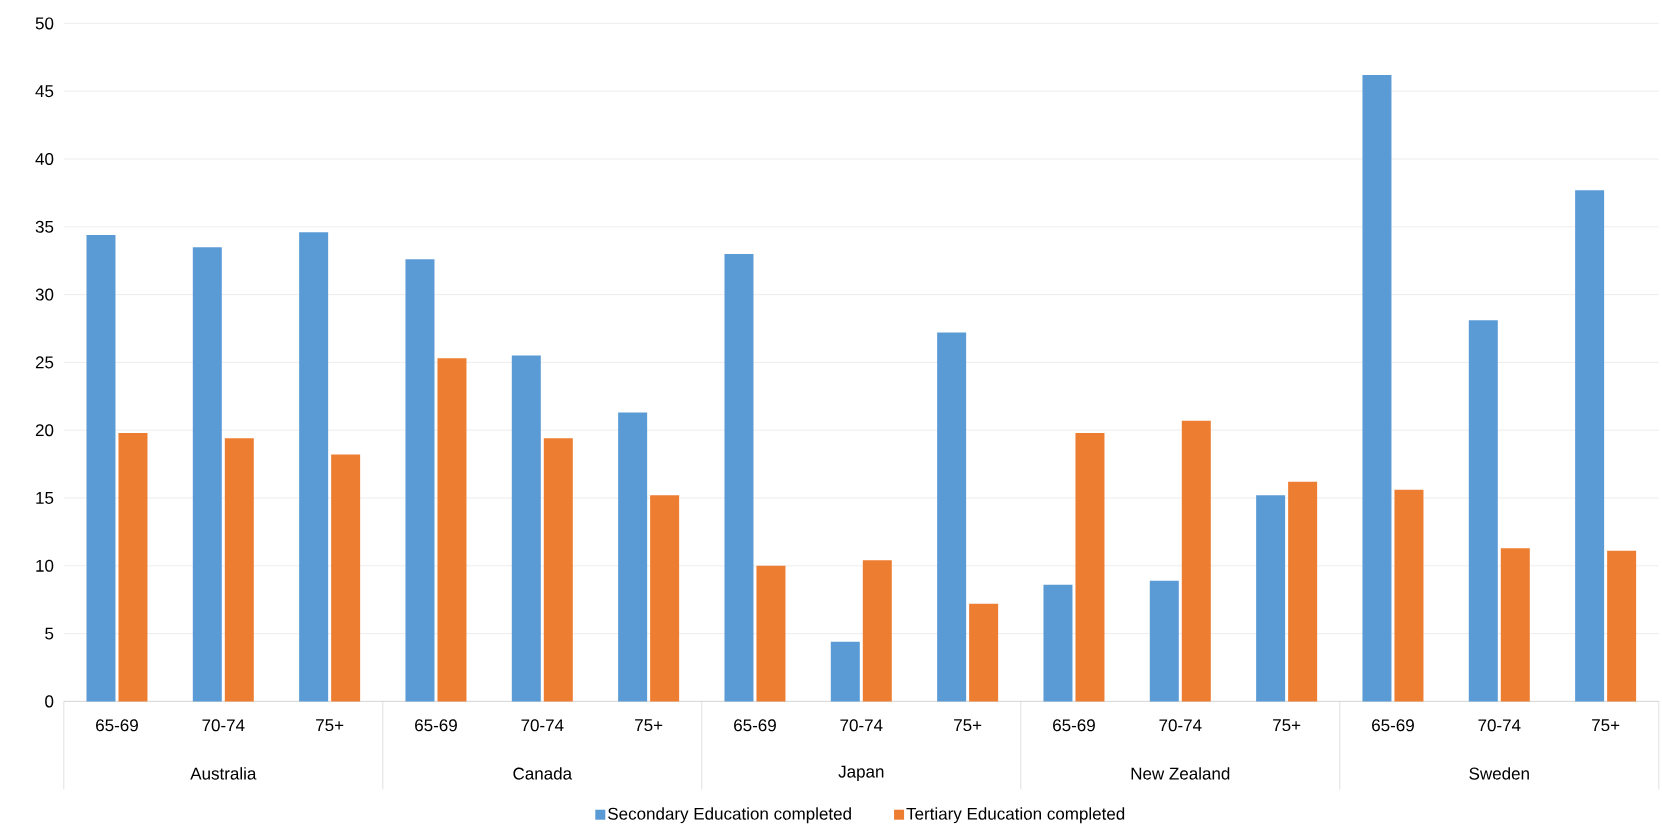 The height and width of the screenshot is (837, 1662). Describe the element at coordinates (44, 294) in the screenshot. I see `y-tick-label: 30` at that location.